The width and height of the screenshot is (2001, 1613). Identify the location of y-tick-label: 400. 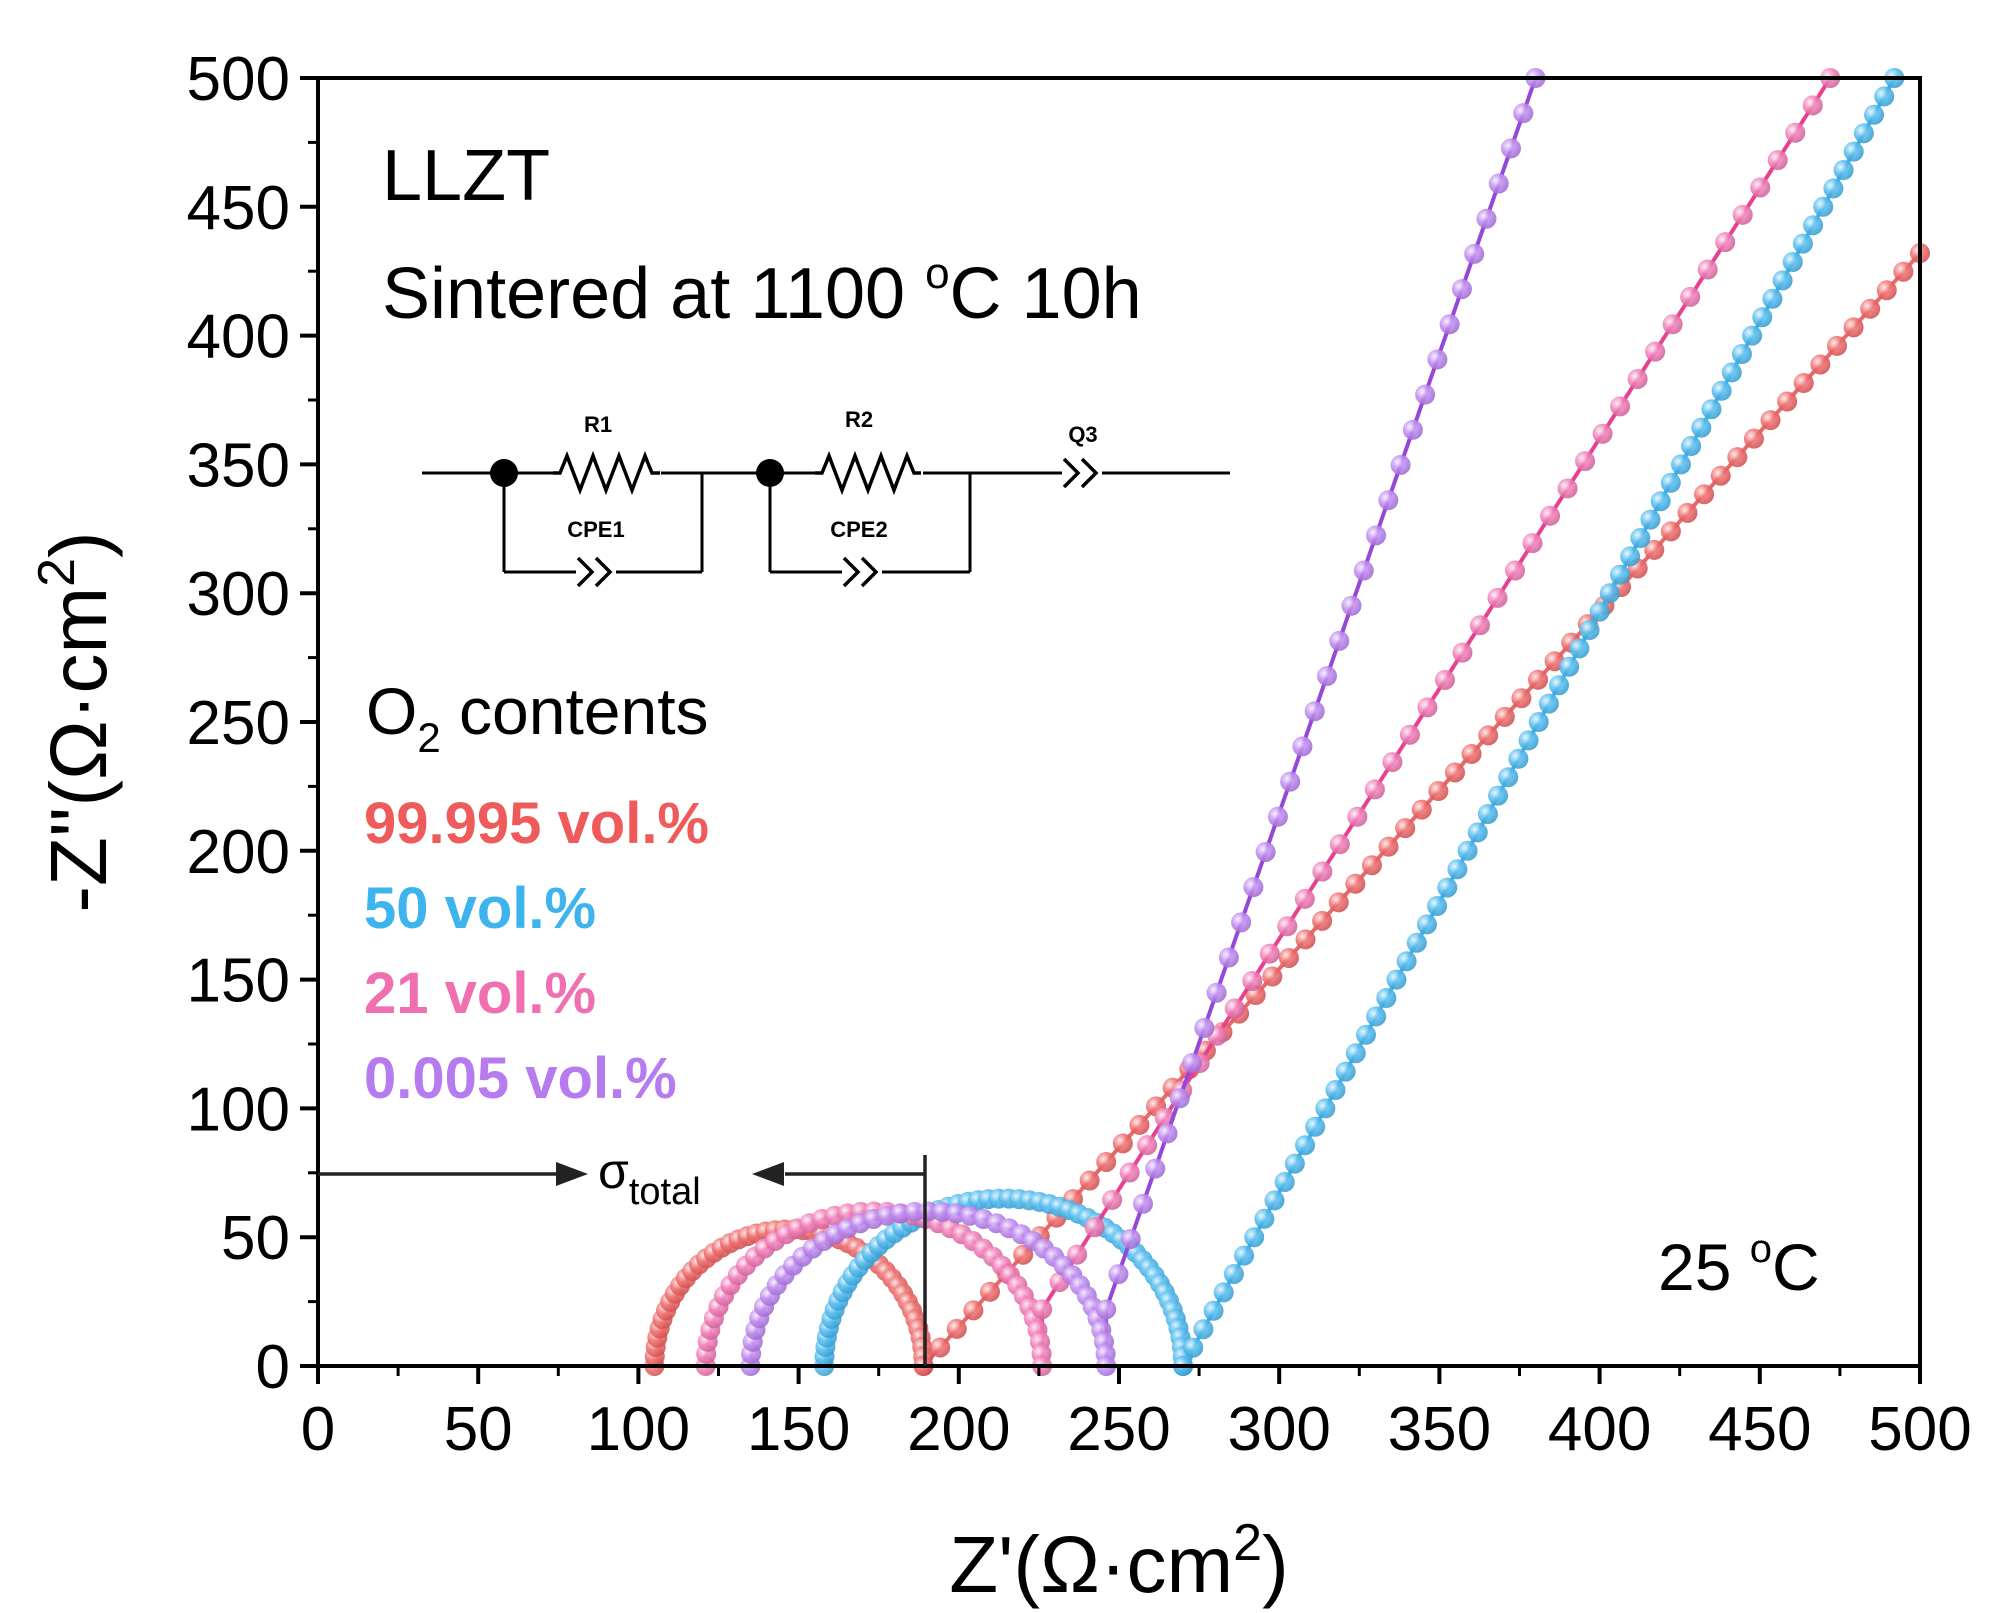
(238, 337).